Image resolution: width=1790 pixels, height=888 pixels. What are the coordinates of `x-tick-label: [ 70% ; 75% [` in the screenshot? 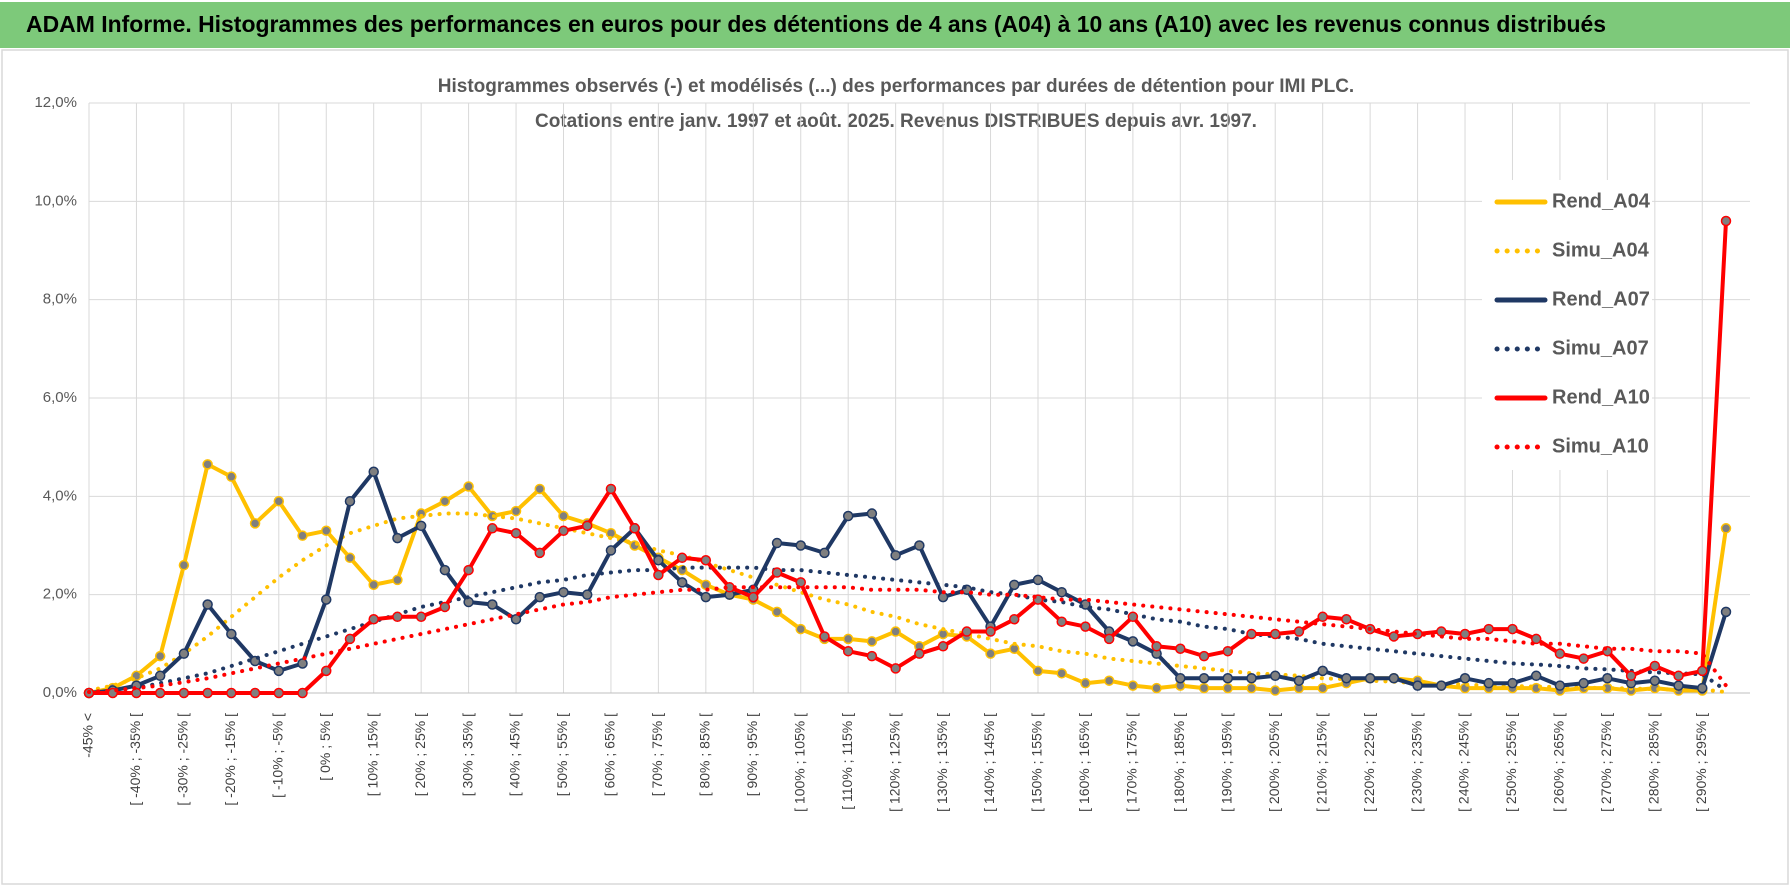 It's located at (657, 754).